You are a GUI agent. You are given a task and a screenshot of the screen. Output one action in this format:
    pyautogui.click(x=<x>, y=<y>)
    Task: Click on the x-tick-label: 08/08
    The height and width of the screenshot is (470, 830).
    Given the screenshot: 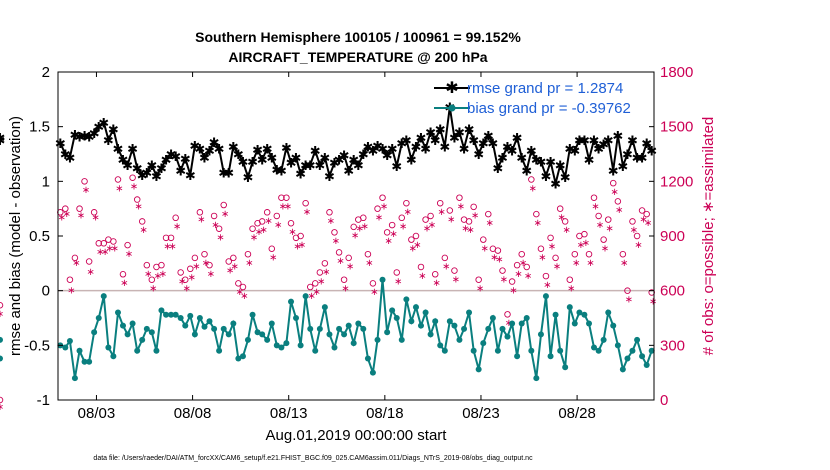 What is the action you would take?
    pyautogui.click(x=193, y=413)
    